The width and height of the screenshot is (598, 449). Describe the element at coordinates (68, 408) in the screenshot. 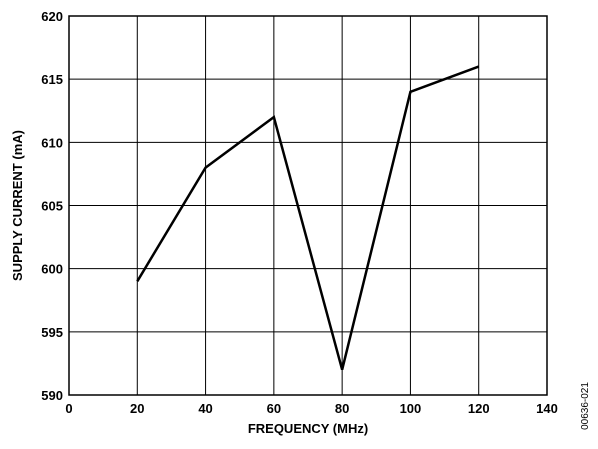

I see `x-tick-label: 0` at that location.